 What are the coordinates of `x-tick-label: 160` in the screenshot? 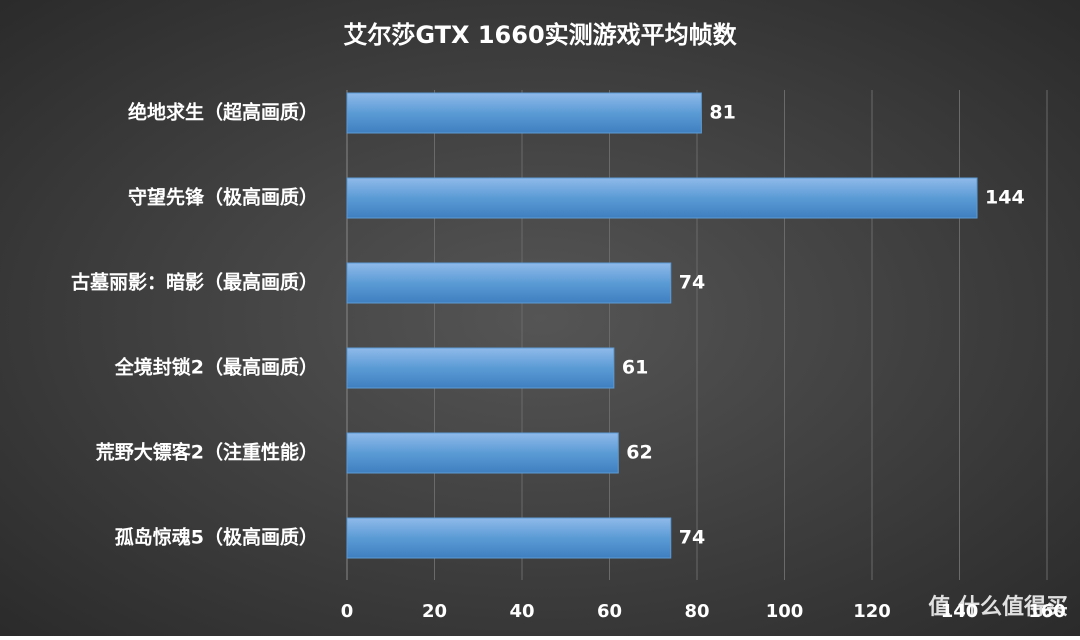 It's located at (1047, 611).